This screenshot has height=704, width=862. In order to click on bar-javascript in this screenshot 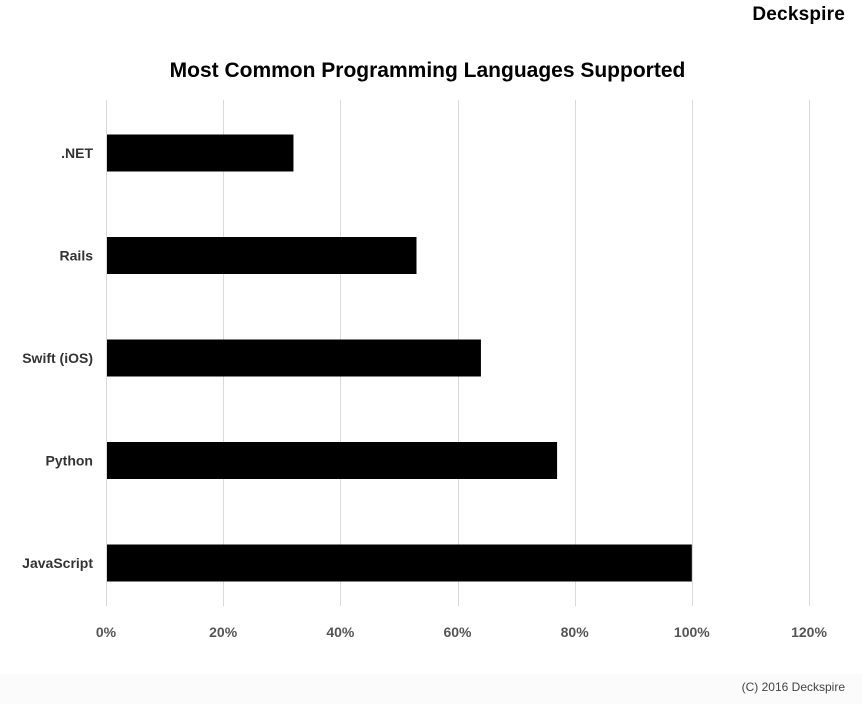, I will do `click(399, 563)`.